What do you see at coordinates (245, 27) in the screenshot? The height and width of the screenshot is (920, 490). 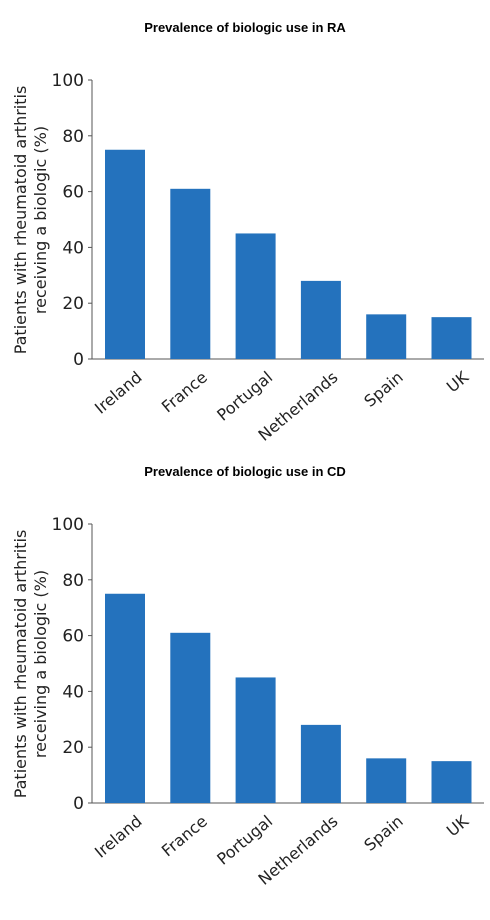 I see `chart-title: Prevalence of biologic use in RA` at bounding box center [245, 27].